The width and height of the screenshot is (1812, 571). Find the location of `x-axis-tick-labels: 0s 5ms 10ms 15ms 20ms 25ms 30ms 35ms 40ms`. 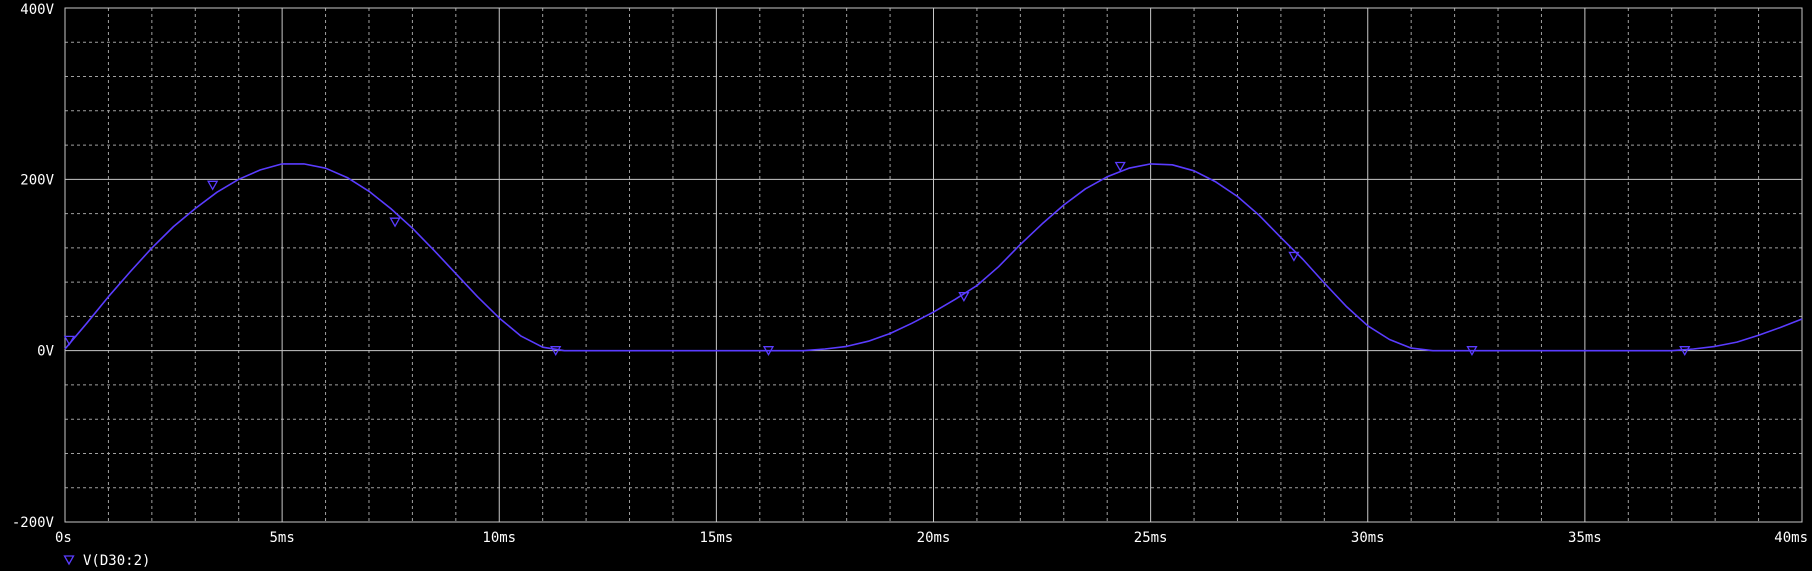

x-axis-tick-labels: 0s 5ms 10ms 15ms 20ms 25ms 30ms 35ms 40ms is located at coordinates (931, 538).